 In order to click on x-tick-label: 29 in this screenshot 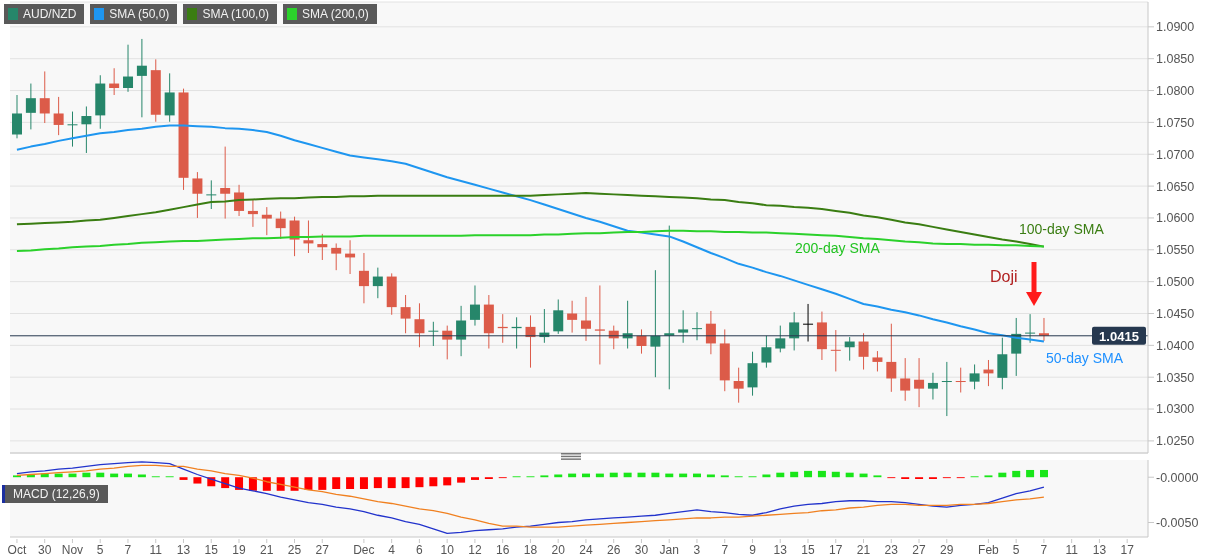, I will do `click(947, 549)`.